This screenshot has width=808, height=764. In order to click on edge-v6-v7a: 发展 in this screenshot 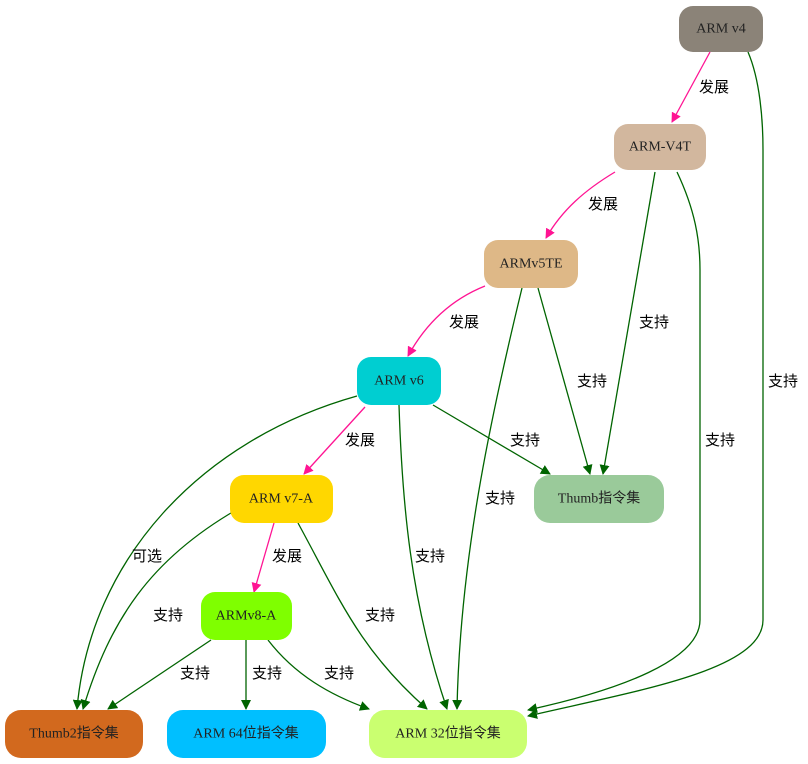, I will do `click(339, 440)`.